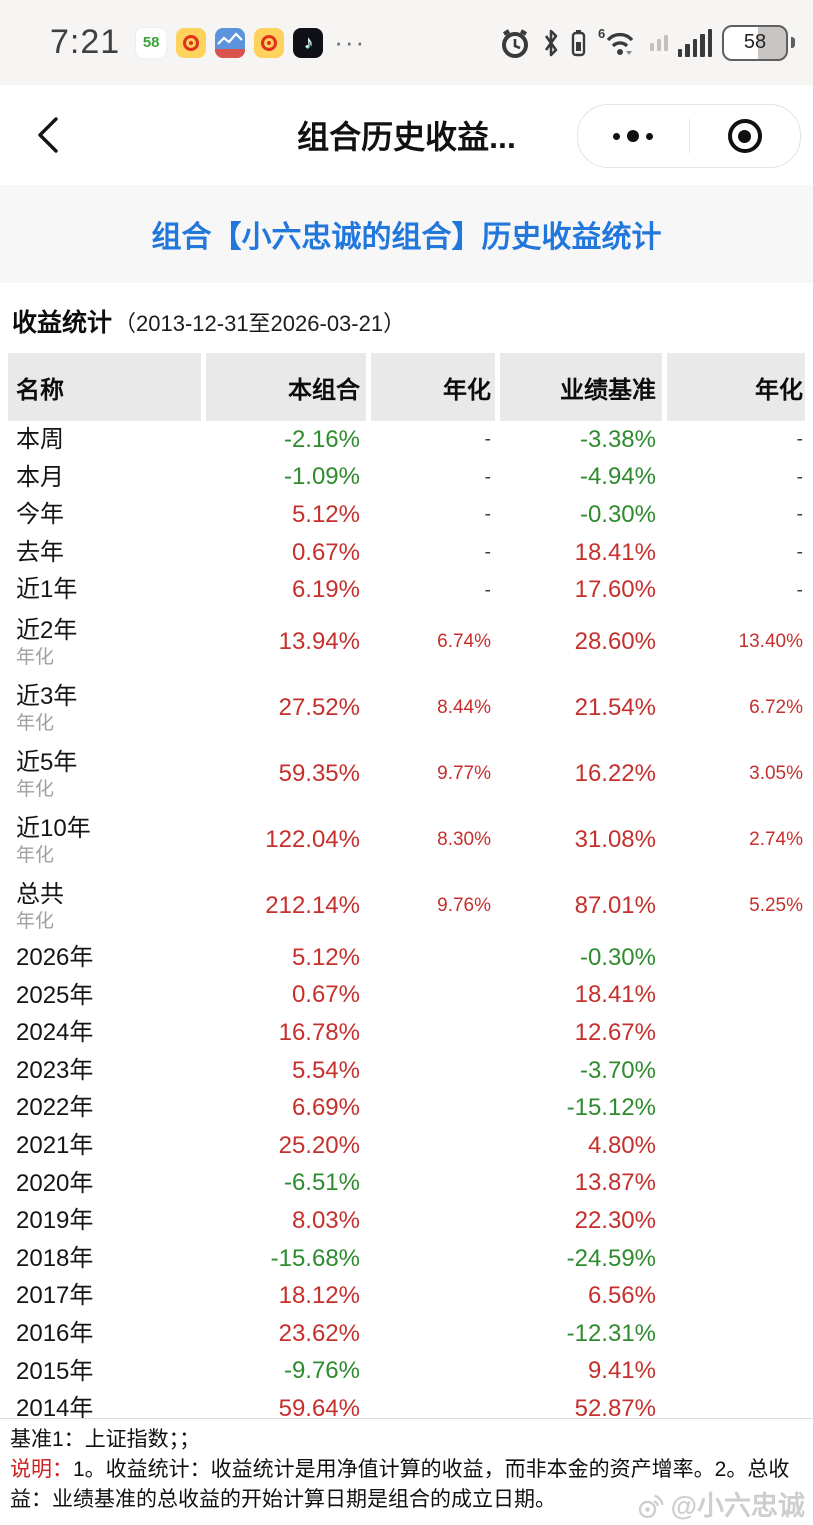  I want to click on annualized-value-2: 5.25%, so click(776, 906).